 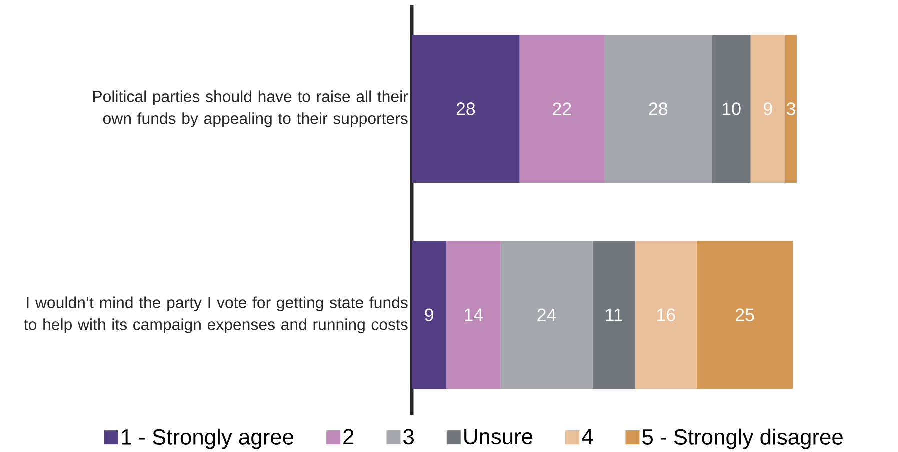 I want to click on data-label: 3, so click(x=791, y=109).